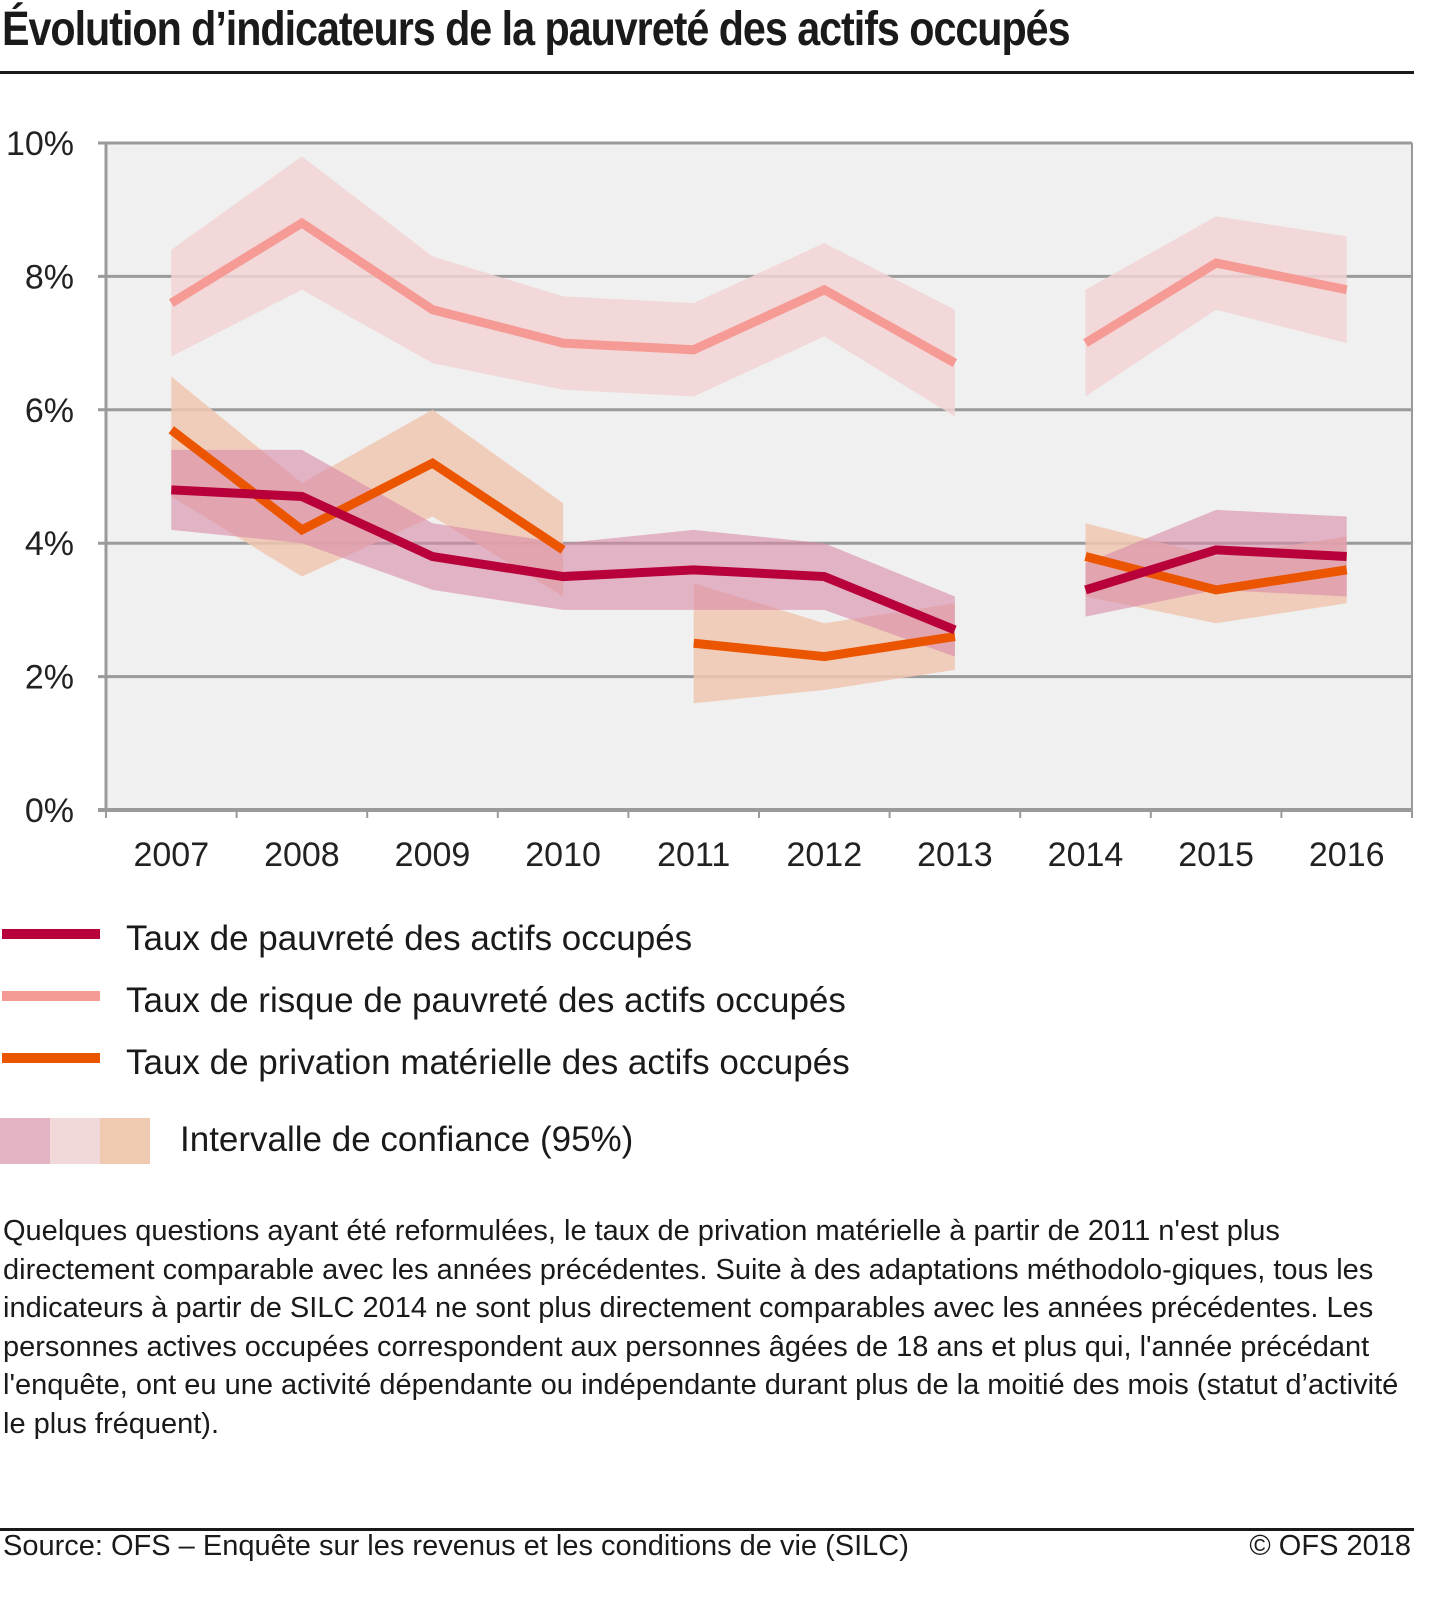 The width and height of the screenshot is (1441, 1598). I want to click on x-tick-label: 2013, so click(955, 855).